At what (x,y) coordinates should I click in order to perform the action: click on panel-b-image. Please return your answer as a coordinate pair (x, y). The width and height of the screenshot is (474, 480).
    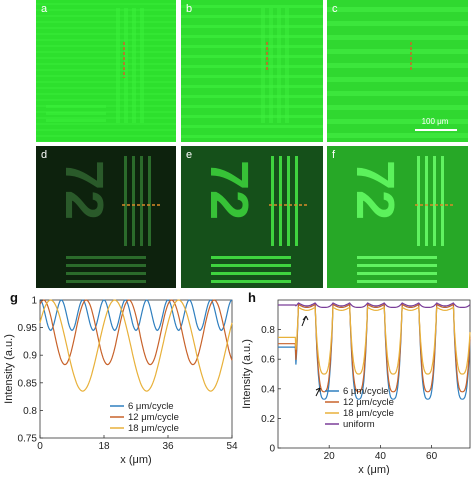
    Looking at the image, I should click on (252, 71).